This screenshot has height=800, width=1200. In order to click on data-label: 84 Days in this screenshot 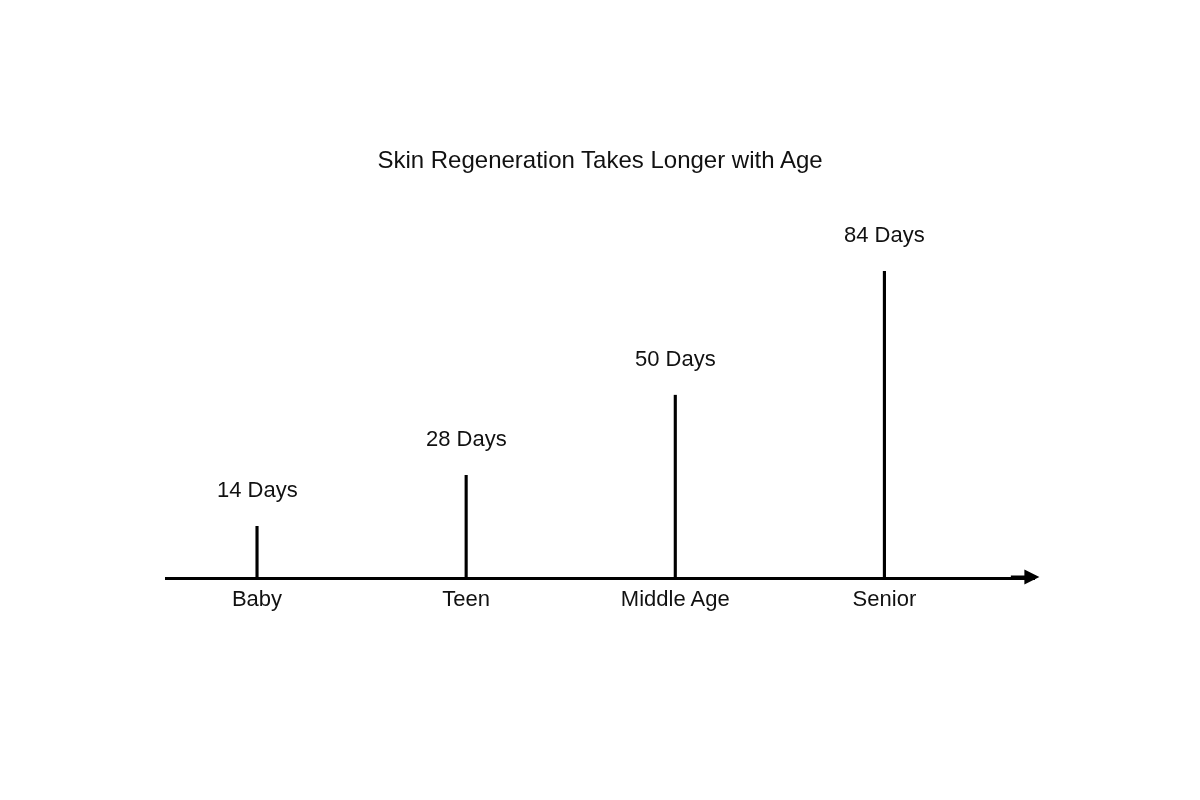, I will do `click(884, 234)`.